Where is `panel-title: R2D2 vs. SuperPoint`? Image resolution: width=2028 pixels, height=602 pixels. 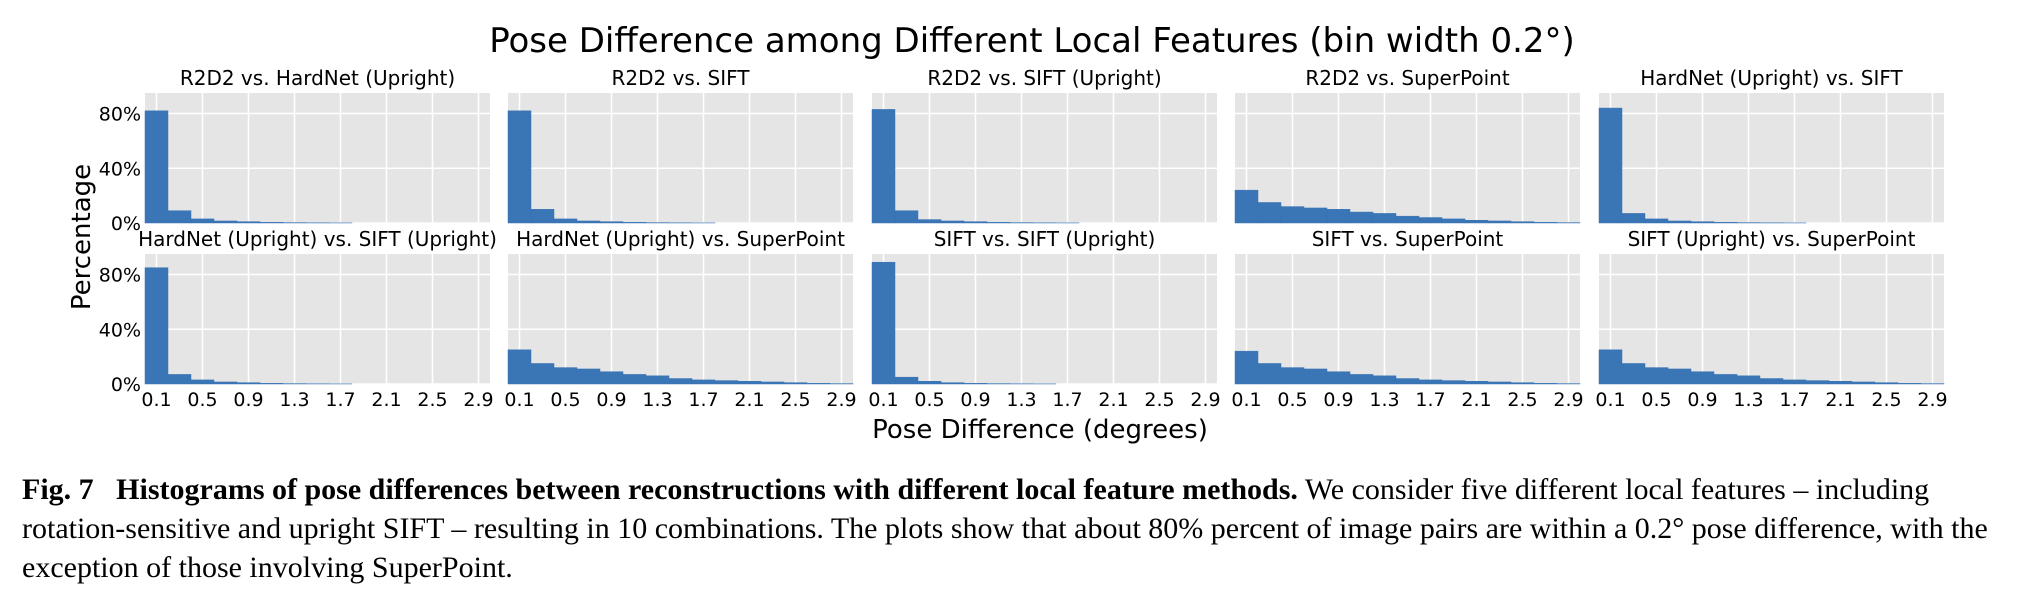
panel-title: R2D2 vs. SuperPoint is located at coordinates (1407, 78).